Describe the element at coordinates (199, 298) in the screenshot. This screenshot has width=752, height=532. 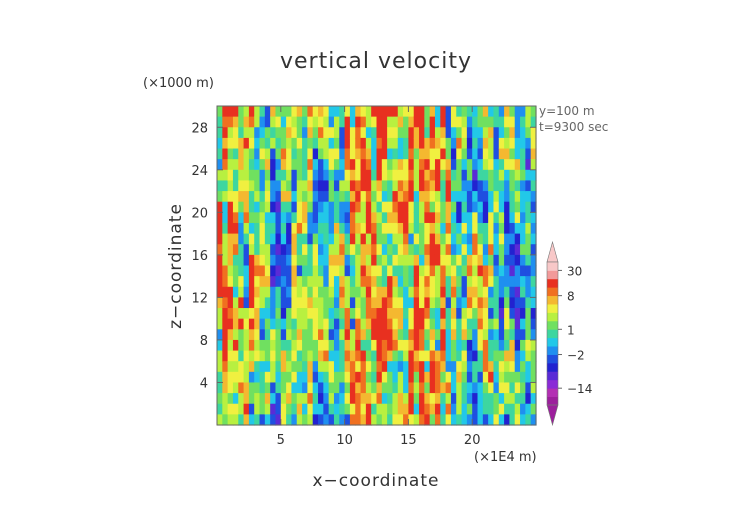
I see `y-tick-label: 12` at that location.